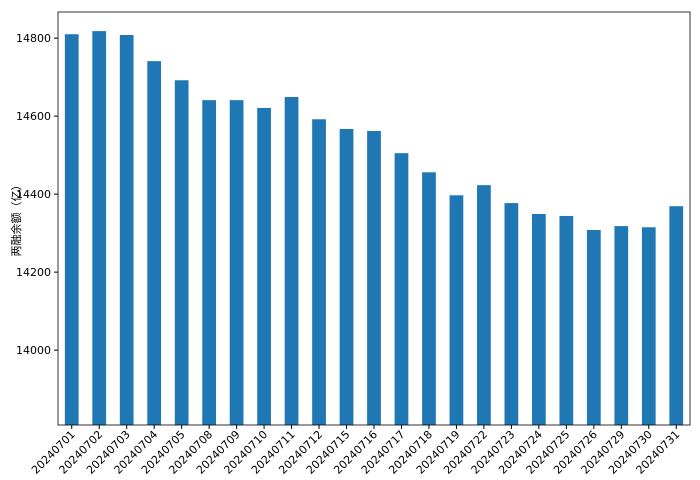 The width and height of the screenshot is (700, 480). Describe the element at coordinates (16, 218) in the screenshot. I see `y-axis-label: 两融余额（亿）` at that location.